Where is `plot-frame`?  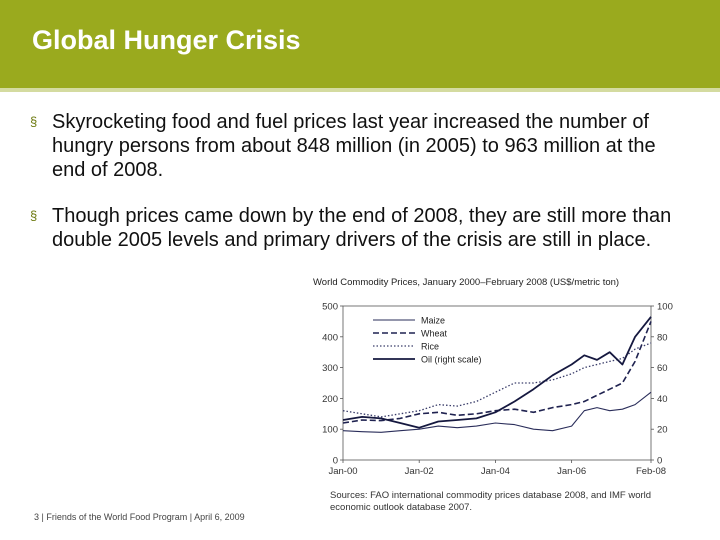
plot-frame is located at coordinates (497, 383).